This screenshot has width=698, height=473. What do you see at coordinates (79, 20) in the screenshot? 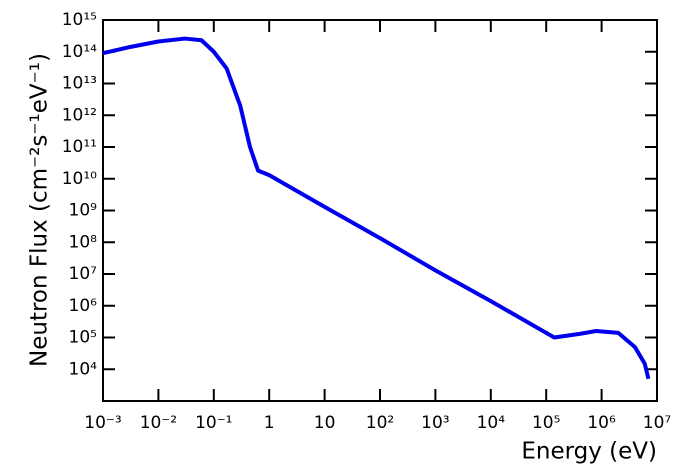
I see `y-tick-label: 10¹⁵` at bounding box center [79, 20].